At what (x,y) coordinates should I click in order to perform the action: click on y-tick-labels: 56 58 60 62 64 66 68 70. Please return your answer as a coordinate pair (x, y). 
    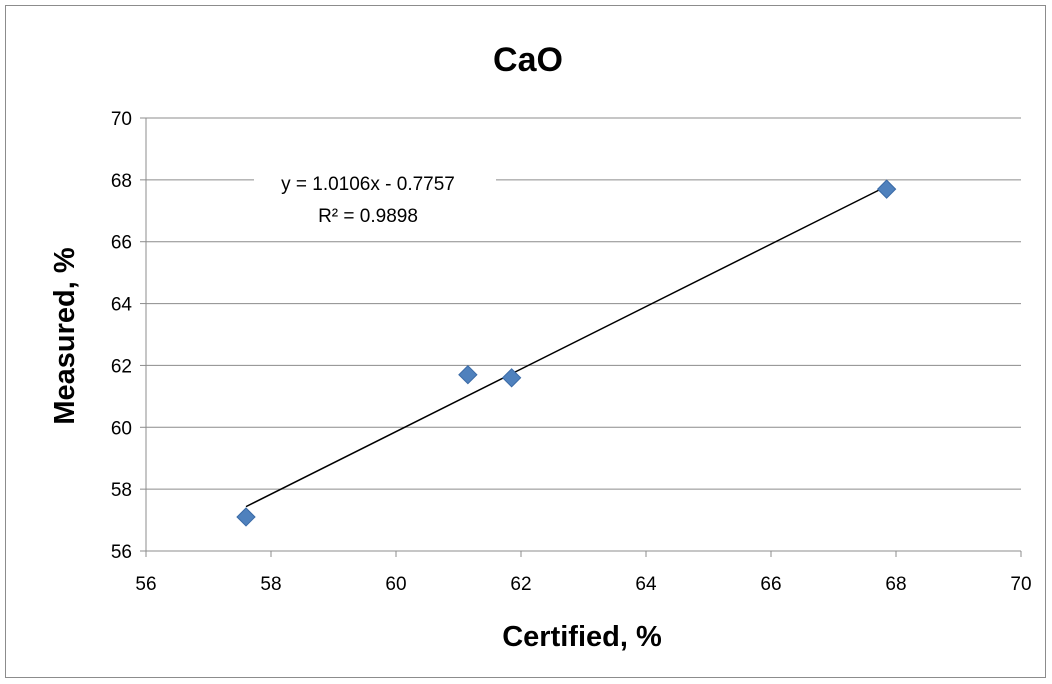
    Looking at the image, I should click on (122, 336).